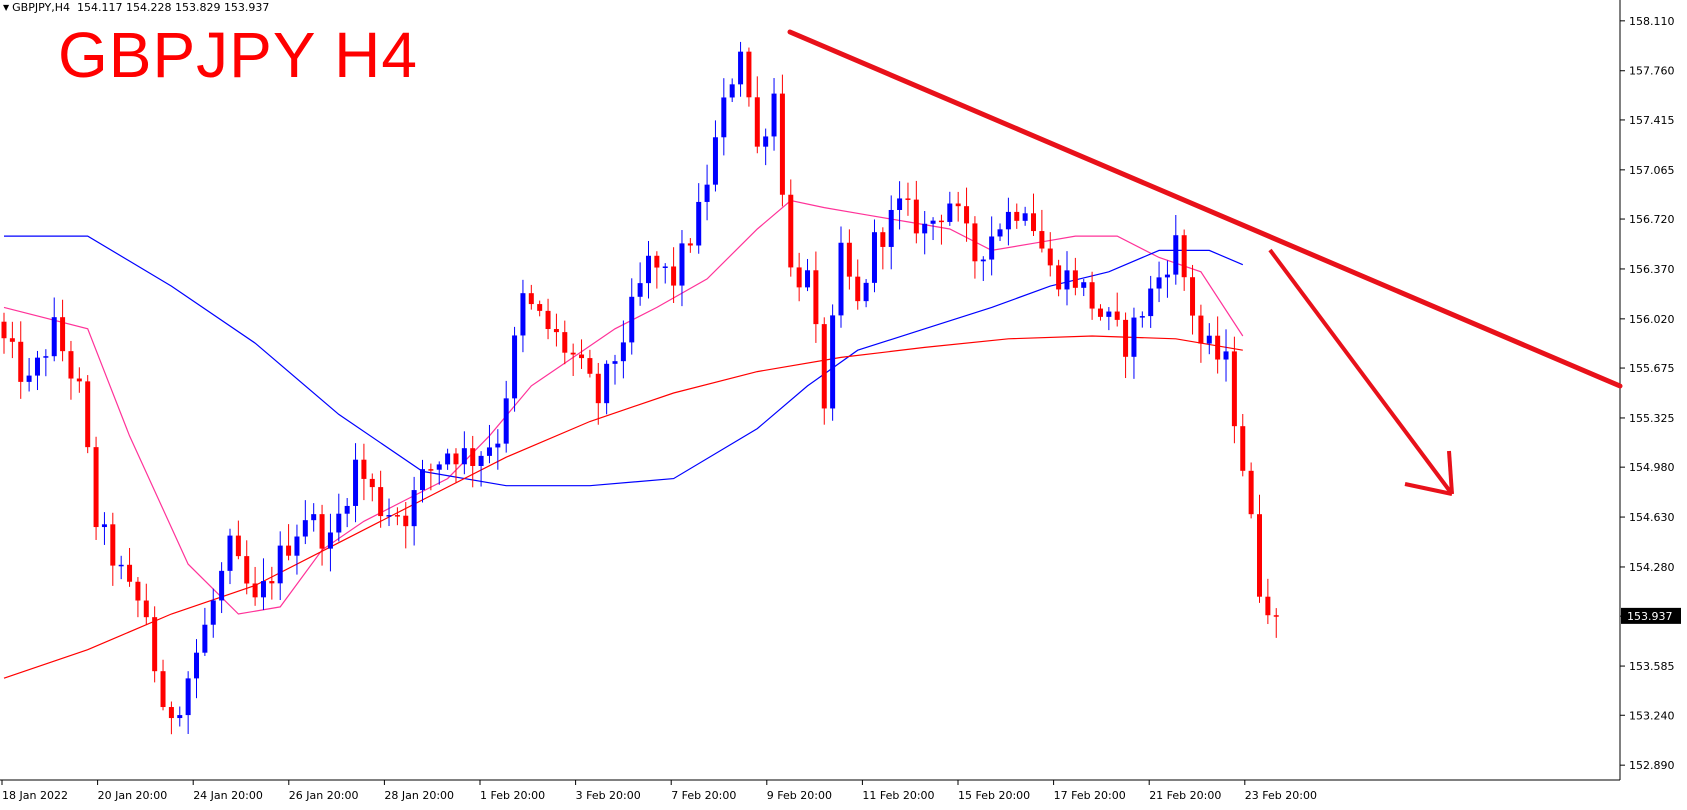  What do you see at coordinates (1185, 795) in the screenshot?
I see `x-tick-label: 21 Feb 20:00` at bounding box center [1185, 795].